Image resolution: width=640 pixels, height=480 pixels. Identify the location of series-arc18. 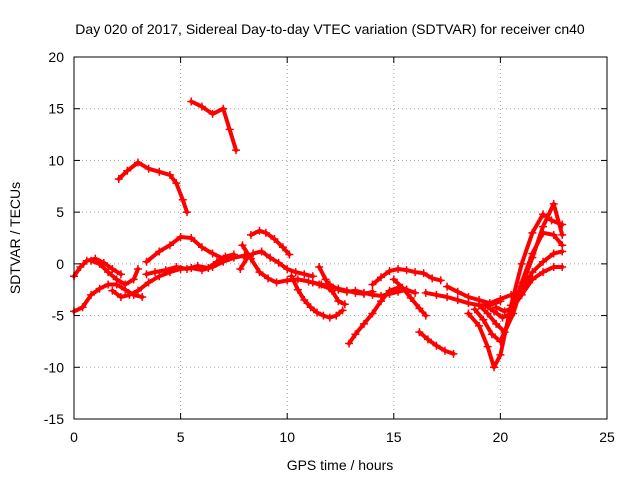
(409, 297).